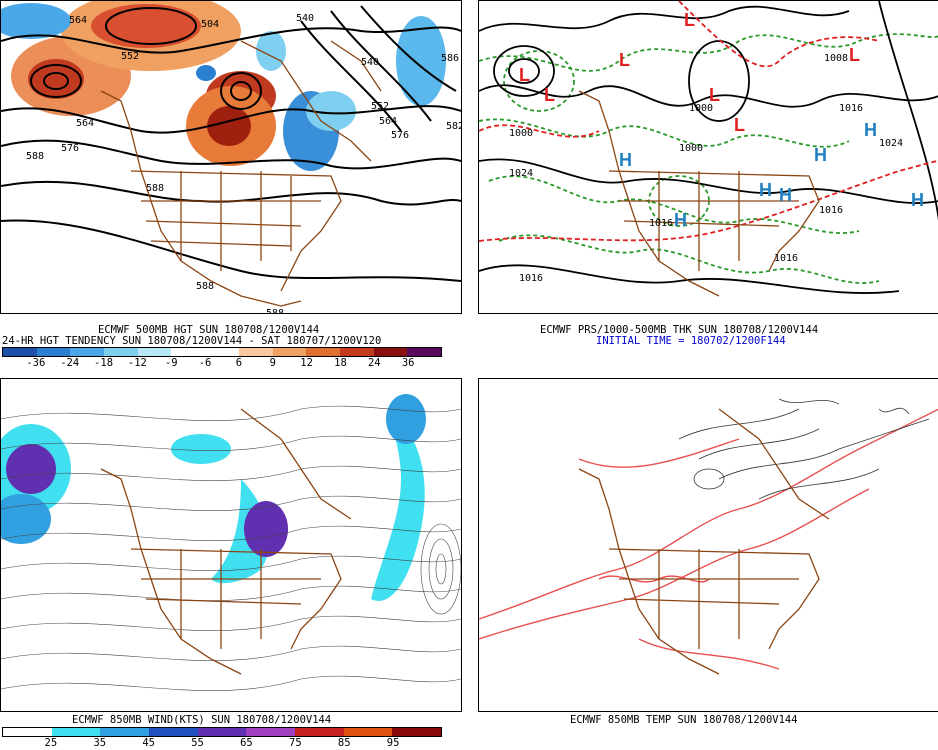 Image resolution: width=938 pixels, height=750 pixels. I want to click on colorbar-label: 18, so click(340, 363).